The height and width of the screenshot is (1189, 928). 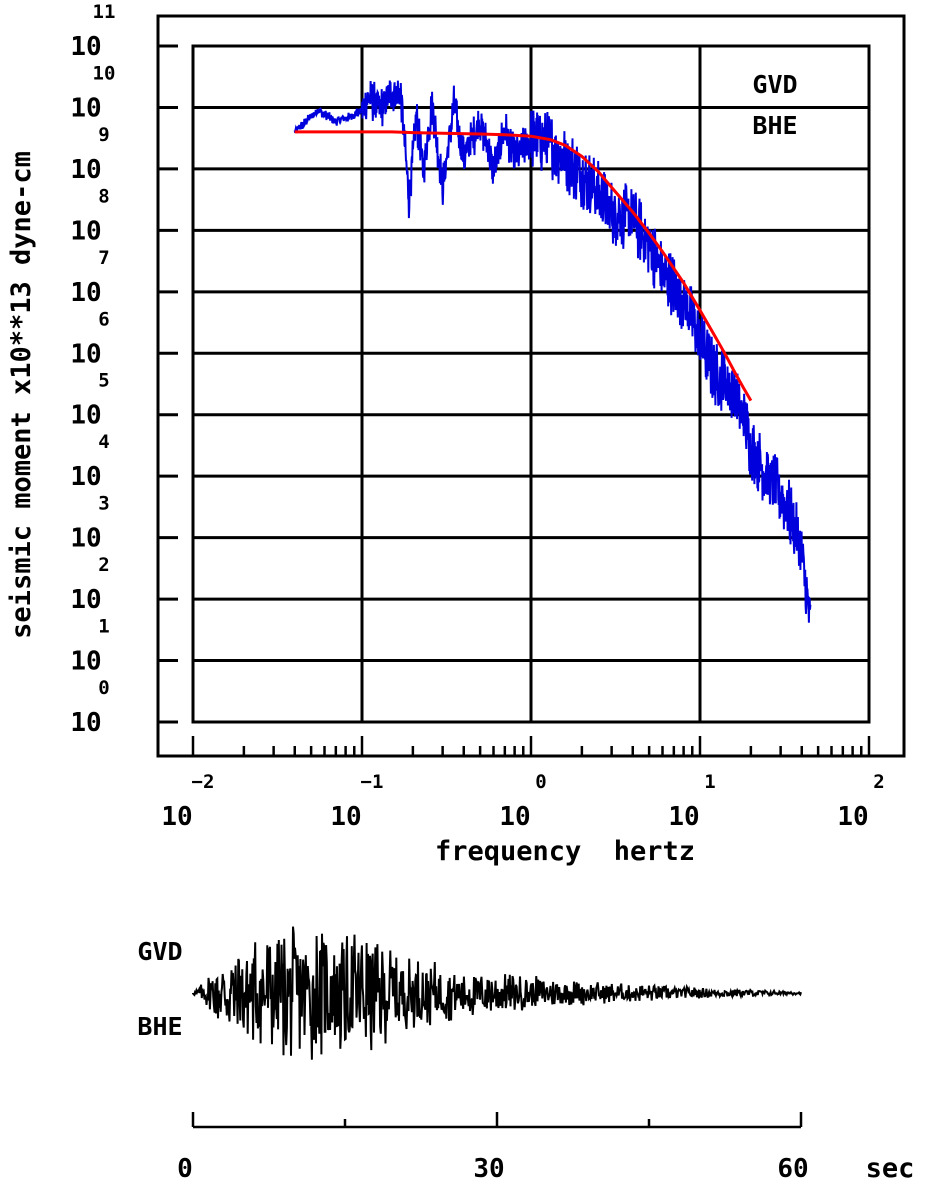 What do you see at coordinates (185, 1169) in the screenshot?
I see `seismogram-tick-label: 0` at bounding box center [185, 1169].